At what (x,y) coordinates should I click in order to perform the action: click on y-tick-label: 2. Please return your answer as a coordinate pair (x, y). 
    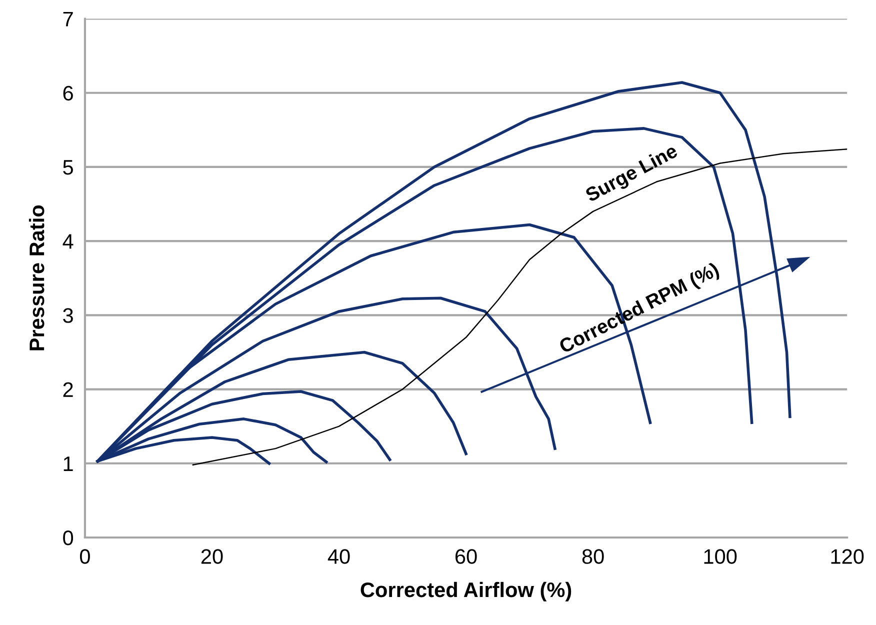
    Looking at the image, I should click on (68, 389).